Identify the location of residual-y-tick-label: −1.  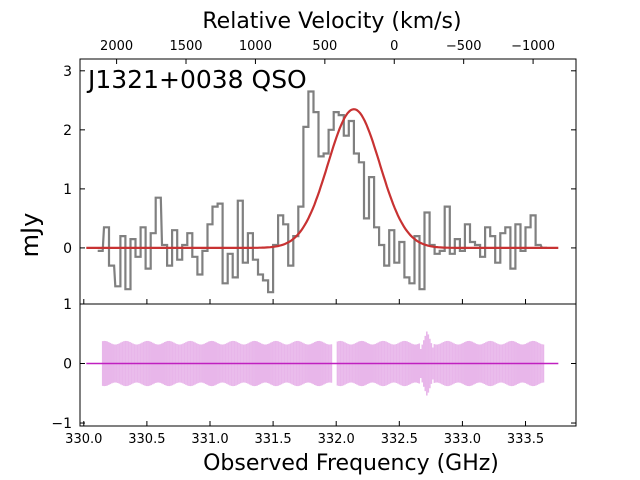
(61, 424).